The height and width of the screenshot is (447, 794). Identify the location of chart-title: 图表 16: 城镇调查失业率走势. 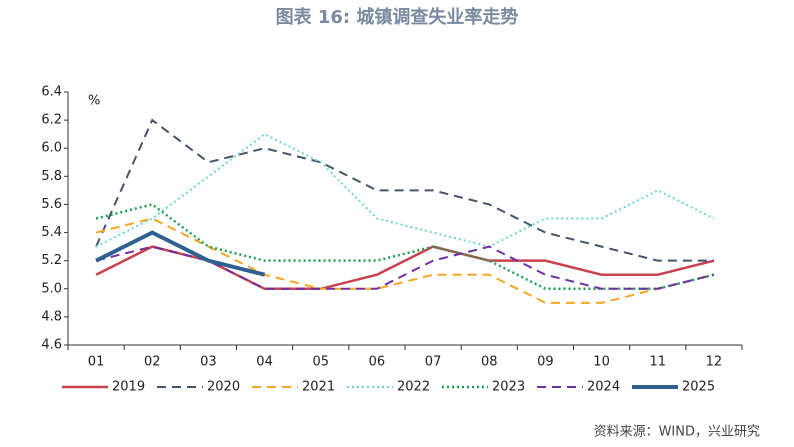
(397, 17).